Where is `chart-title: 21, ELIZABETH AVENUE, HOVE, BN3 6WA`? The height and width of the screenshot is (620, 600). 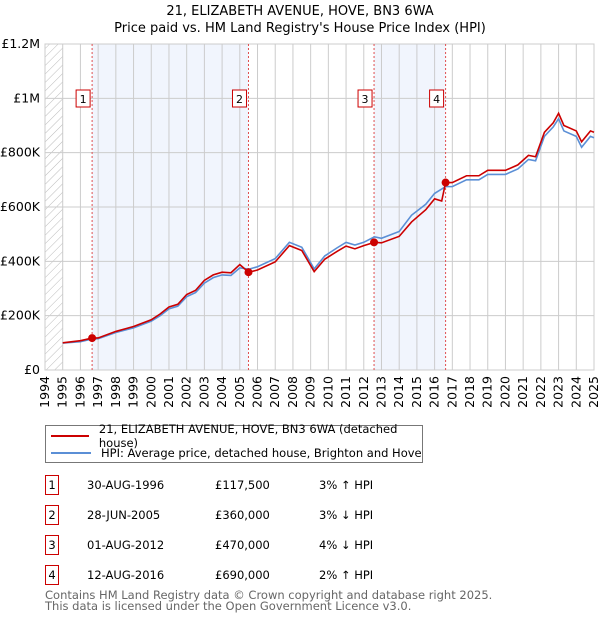 chart-title: 21, ELIZABETH AVENUE, HOVE, BN3 6WA is located at coordinates (300, 11).